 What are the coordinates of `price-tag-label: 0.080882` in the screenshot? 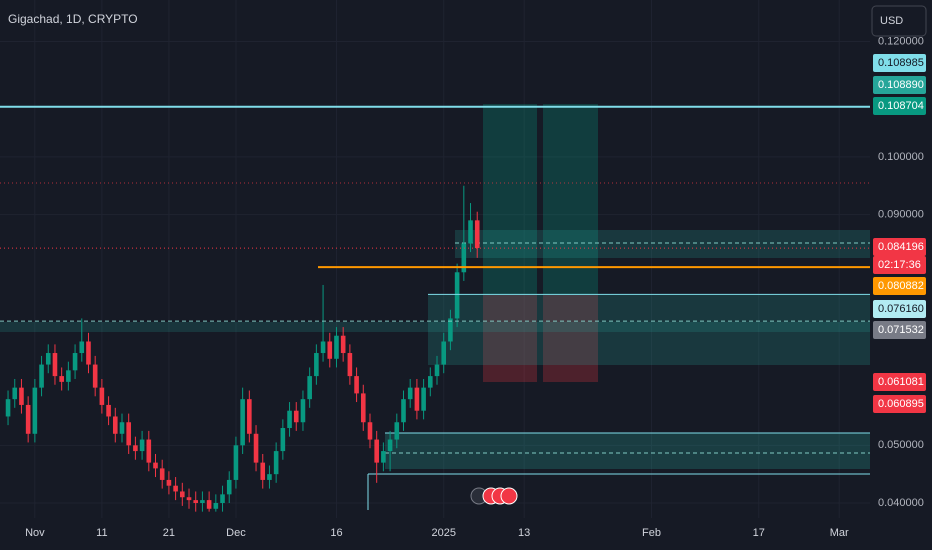 It's located at (901, 286).